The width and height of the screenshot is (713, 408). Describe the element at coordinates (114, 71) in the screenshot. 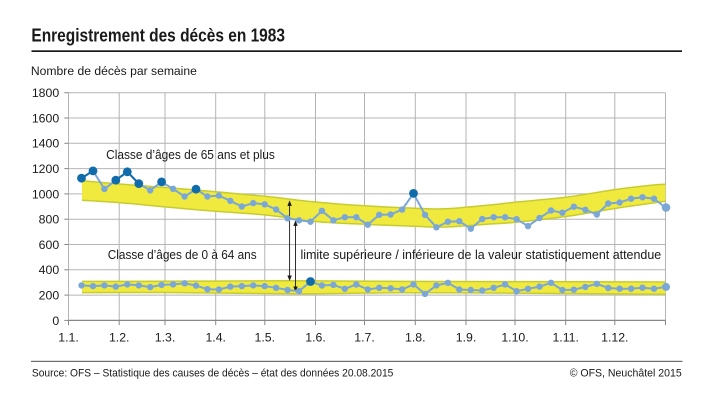

I see `svg-text: Nombre de décès par semaine` at that location.